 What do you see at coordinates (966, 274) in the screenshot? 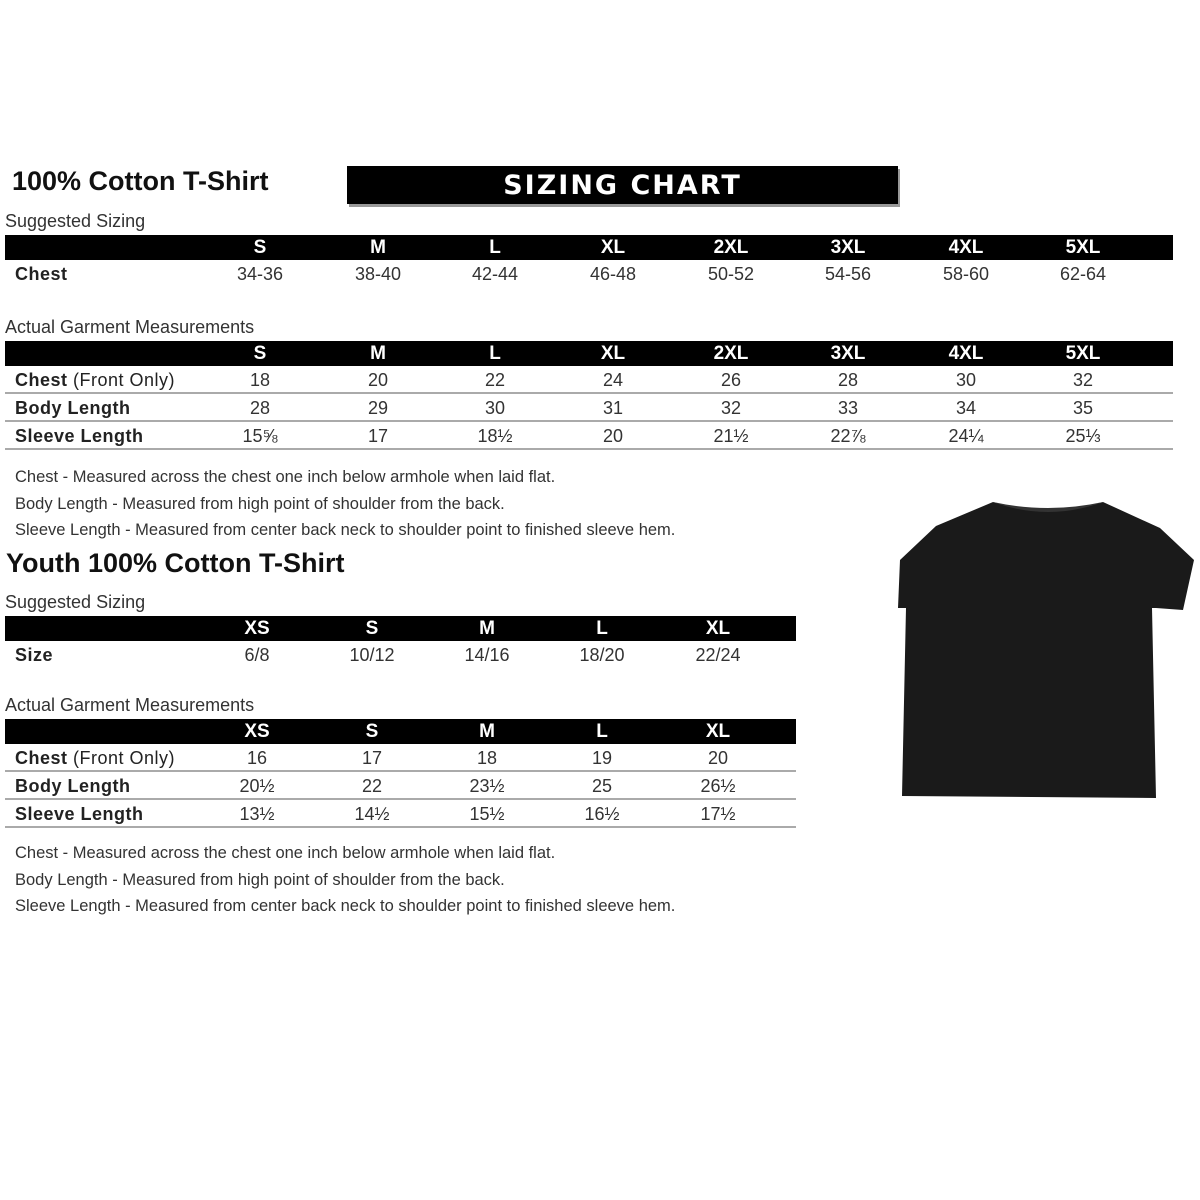
I see `table-cell: 58-60` at bounding box center [966, 274].